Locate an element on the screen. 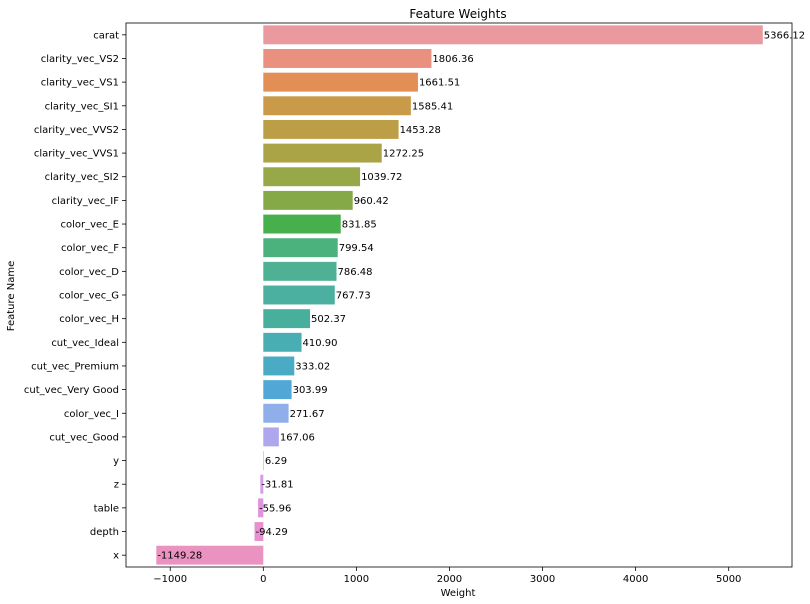 Image resolution: width=810 pixels, height=604 pixels. category-label: cut_vec_Ideal is located at coordinates (85, 343).